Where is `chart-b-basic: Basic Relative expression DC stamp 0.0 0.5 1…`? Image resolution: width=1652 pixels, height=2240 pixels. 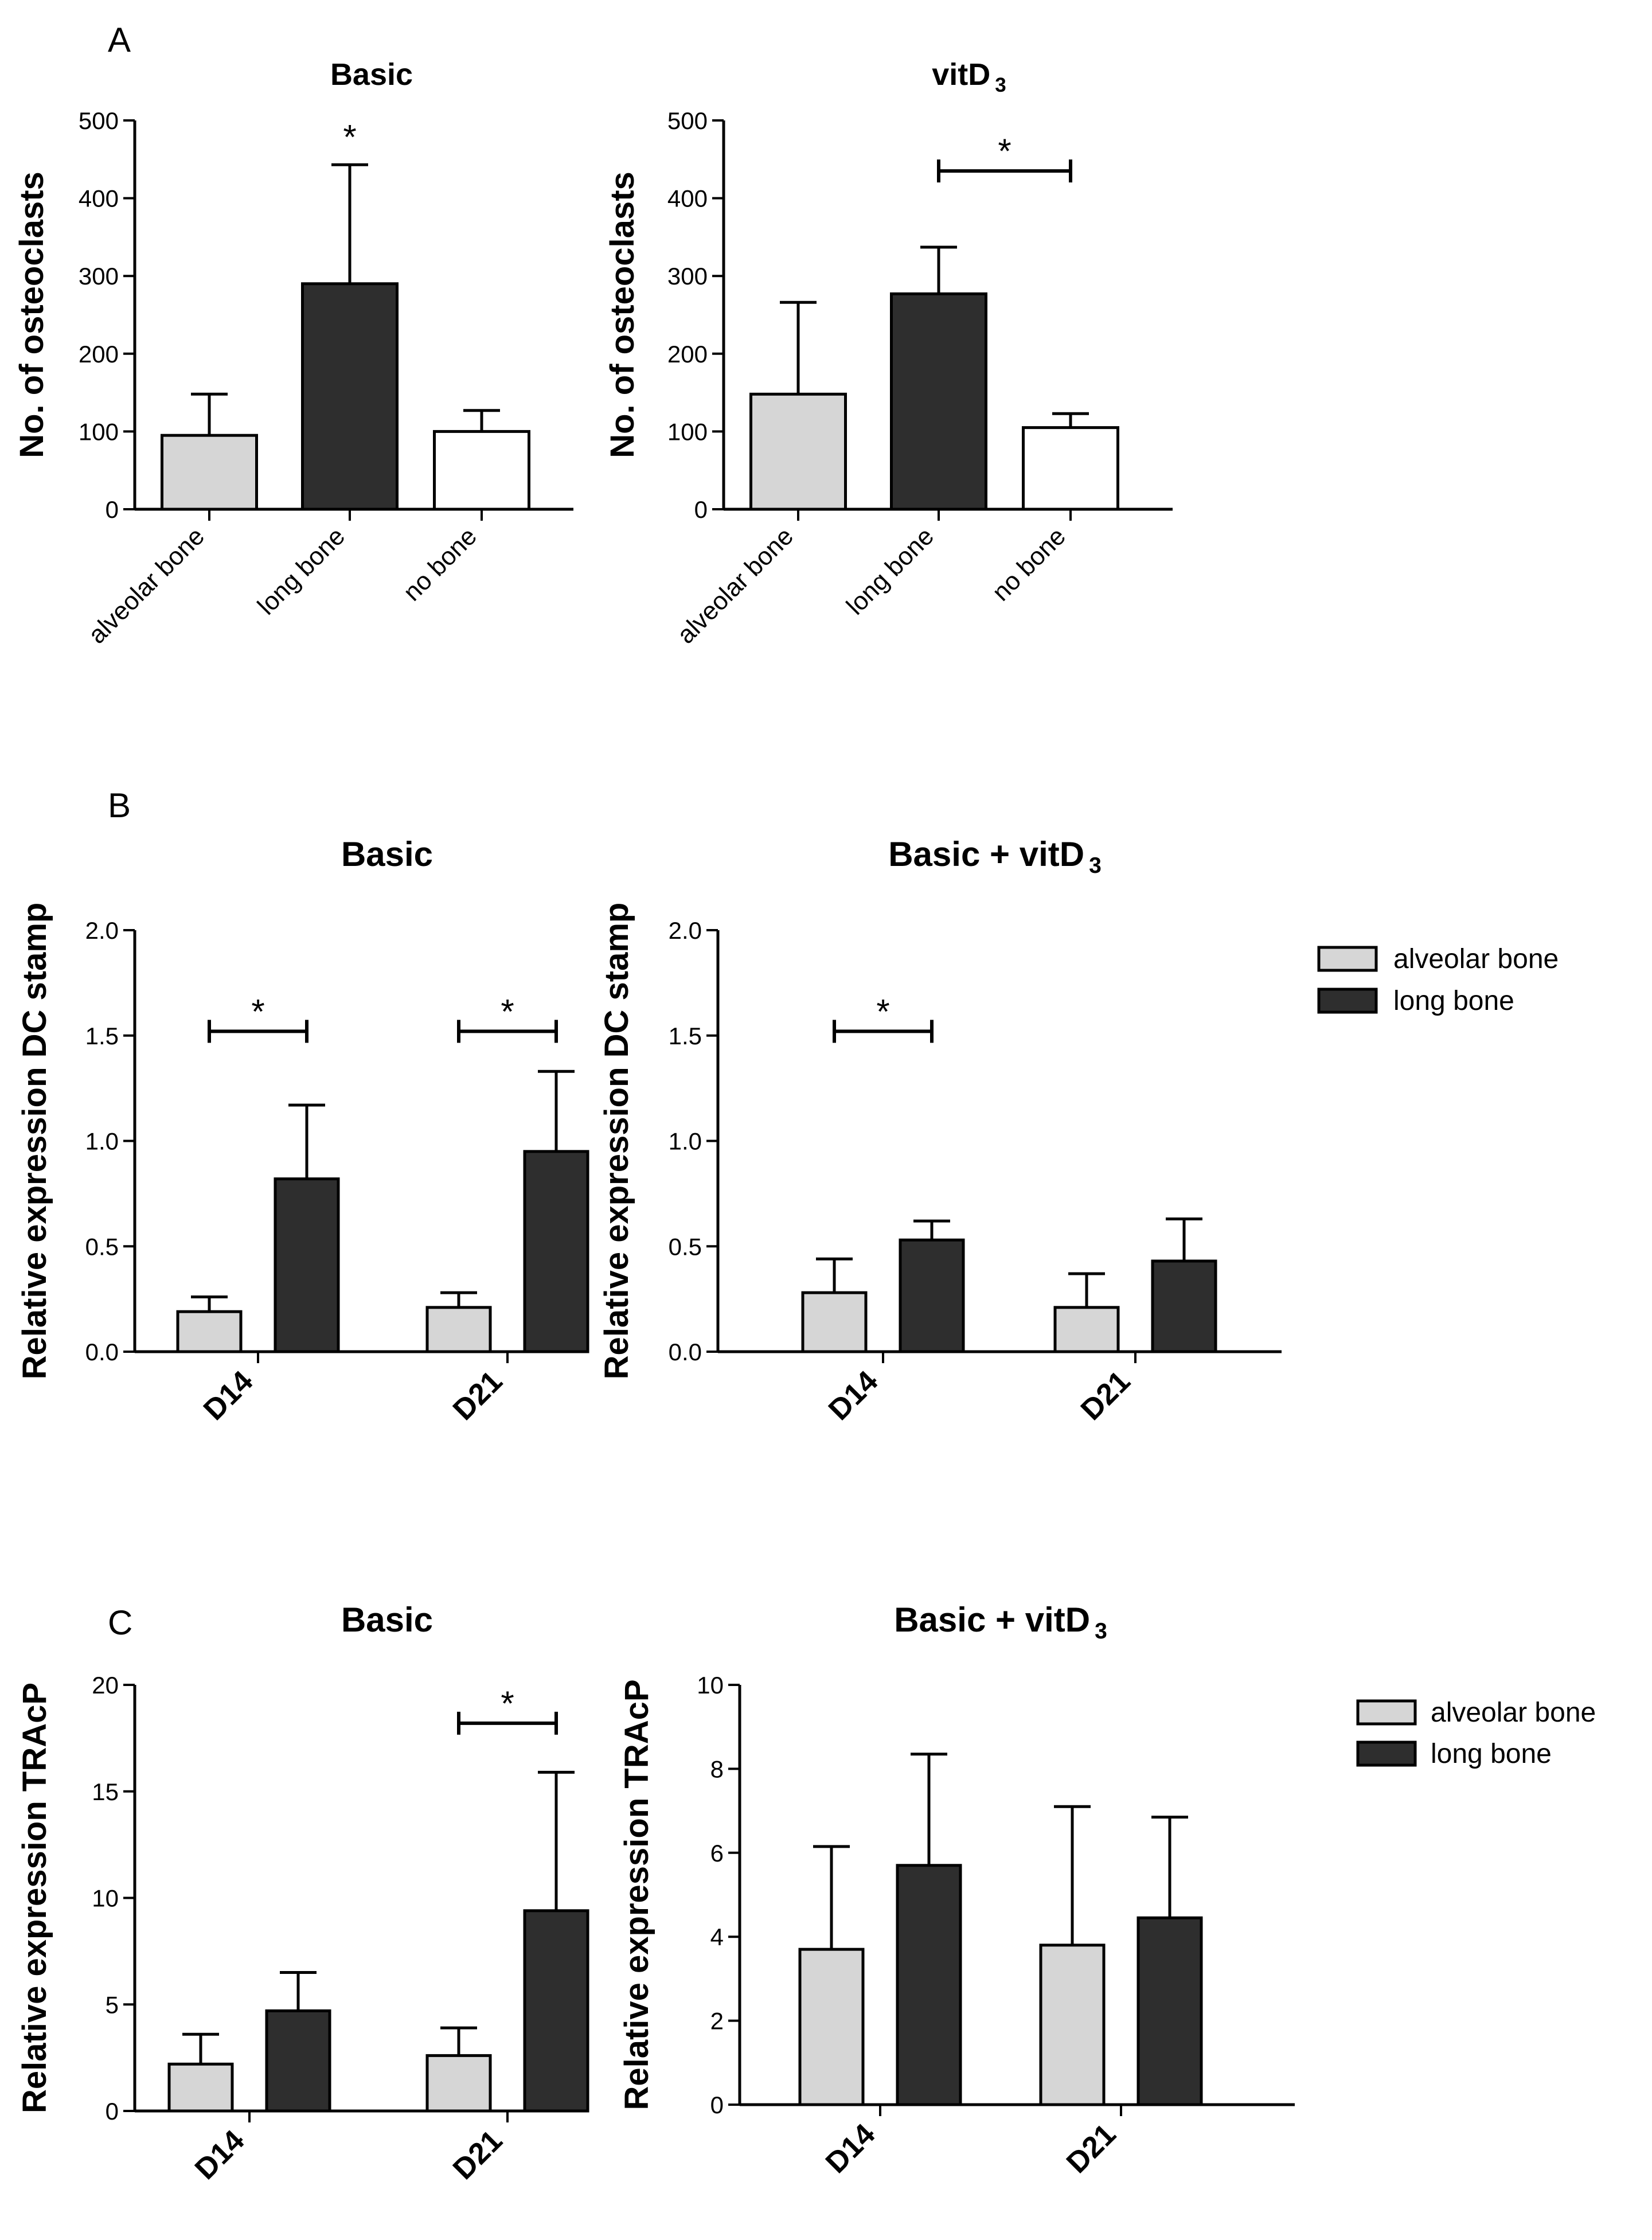 chart-b-basic: Basic Relative expression DC stamp 0.0 0.5 1… is located at coordinates (303, 1131).